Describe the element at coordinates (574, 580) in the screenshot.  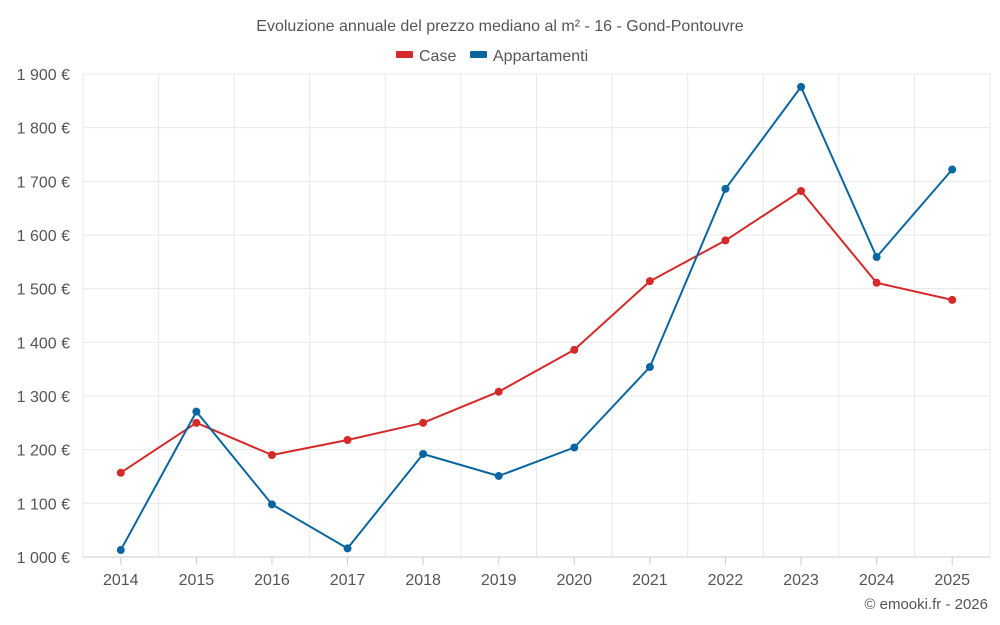
I see `x-tick-label: 2020` at that location.